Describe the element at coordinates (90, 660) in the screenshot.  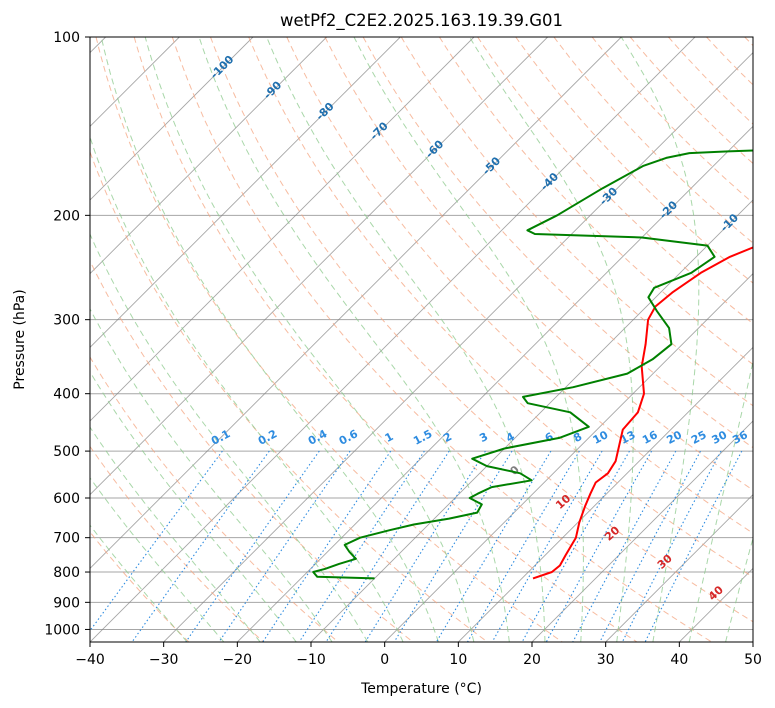
I see `x-tick-label: −40` at that location.